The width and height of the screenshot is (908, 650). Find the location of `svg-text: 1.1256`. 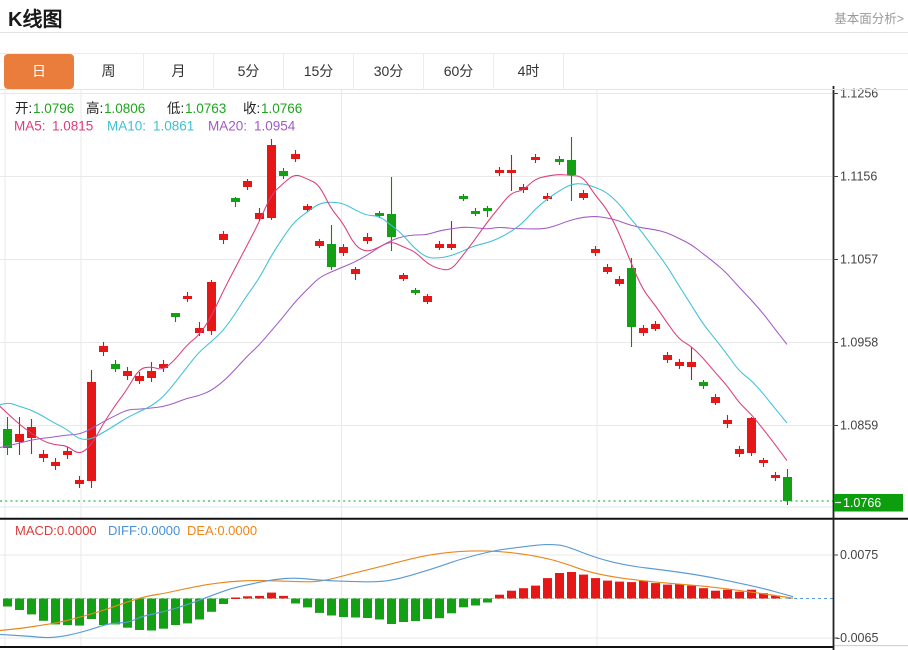

svg-text: 1.1256 is located at coordinates (859, 94).